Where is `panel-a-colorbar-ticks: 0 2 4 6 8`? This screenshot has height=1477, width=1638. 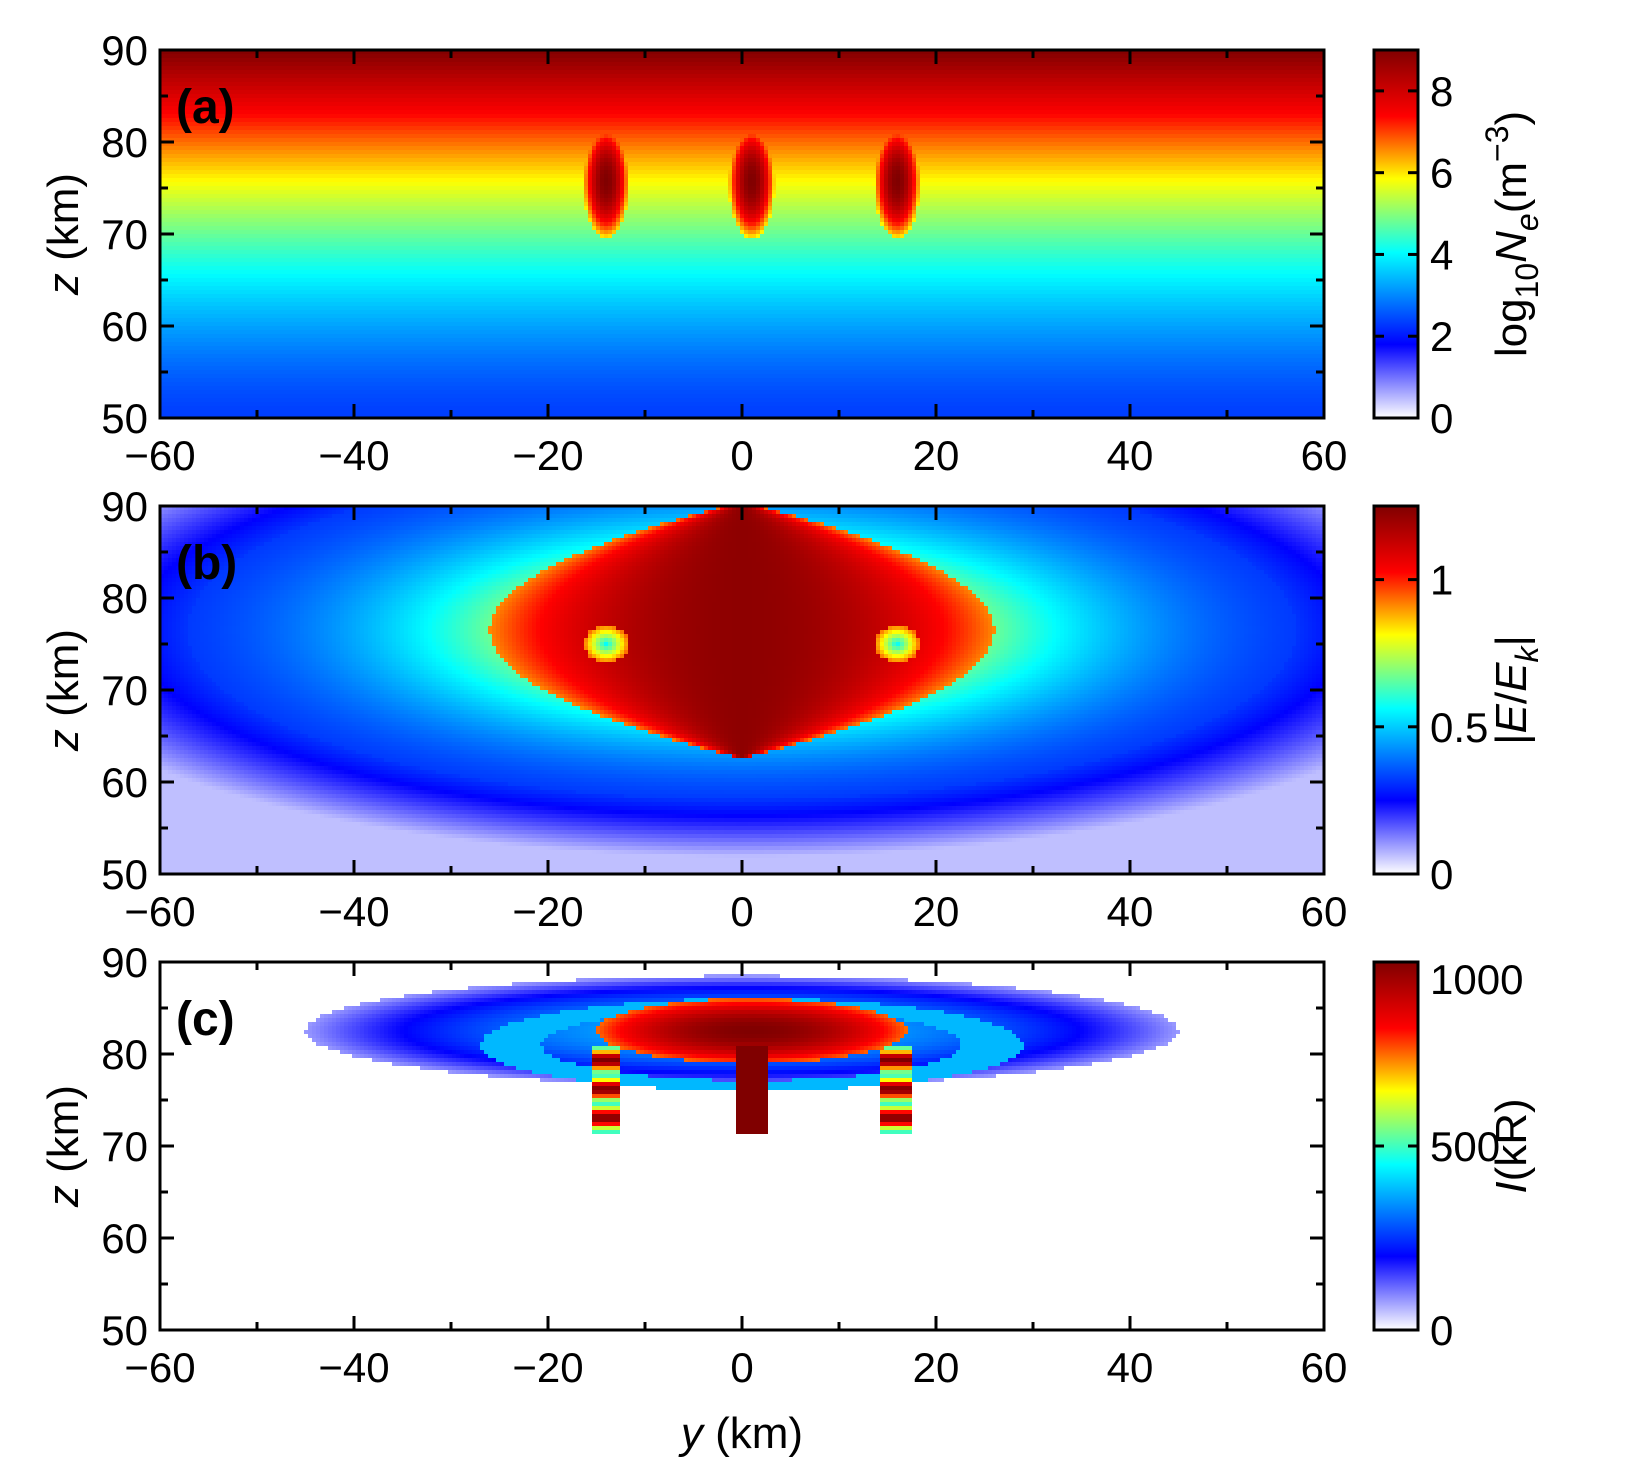 panel-a-colorbar-ticks: 0 2 4 6 8 is located at coordinates (1413, 255).